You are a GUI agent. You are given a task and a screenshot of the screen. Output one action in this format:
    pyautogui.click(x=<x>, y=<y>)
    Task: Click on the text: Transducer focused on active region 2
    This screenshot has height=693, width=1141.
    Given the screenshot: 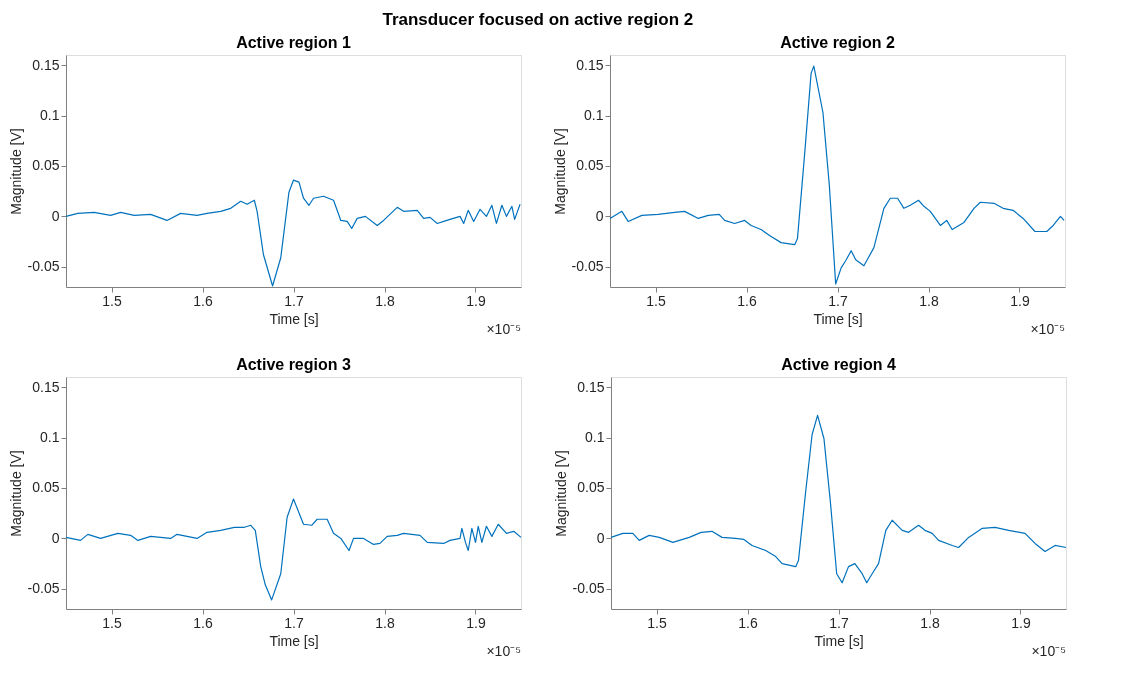 What is the action you would take?
    pyautogui.click(x=538, y=19)
    